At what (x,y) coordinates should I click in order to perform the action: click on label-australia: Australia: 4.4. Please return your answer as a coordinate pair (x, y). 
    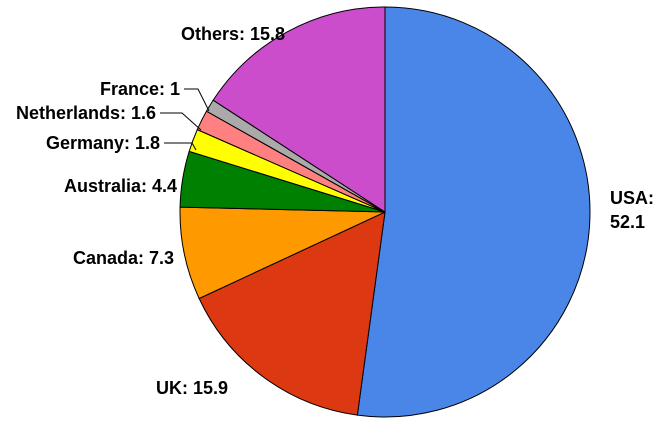
    Looking at the image, I should click on (120, 186).